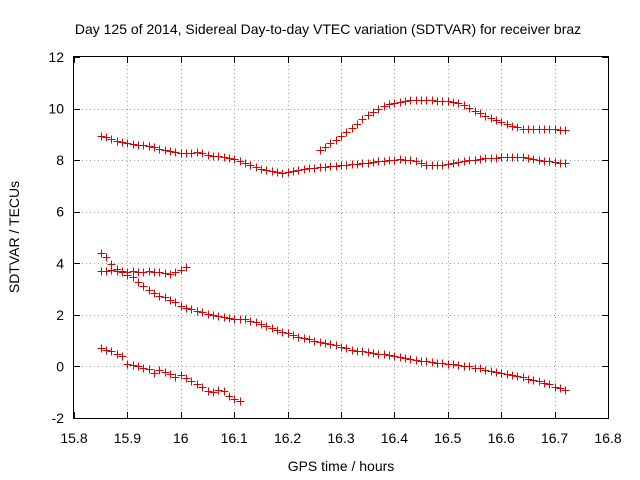 Image resolution: width=640 pixels, height=480 pixels. What do you see at coordinates (60, 366) in the screenshot?
I see `y-tick-label: 0` at bounding box center [60, 366].